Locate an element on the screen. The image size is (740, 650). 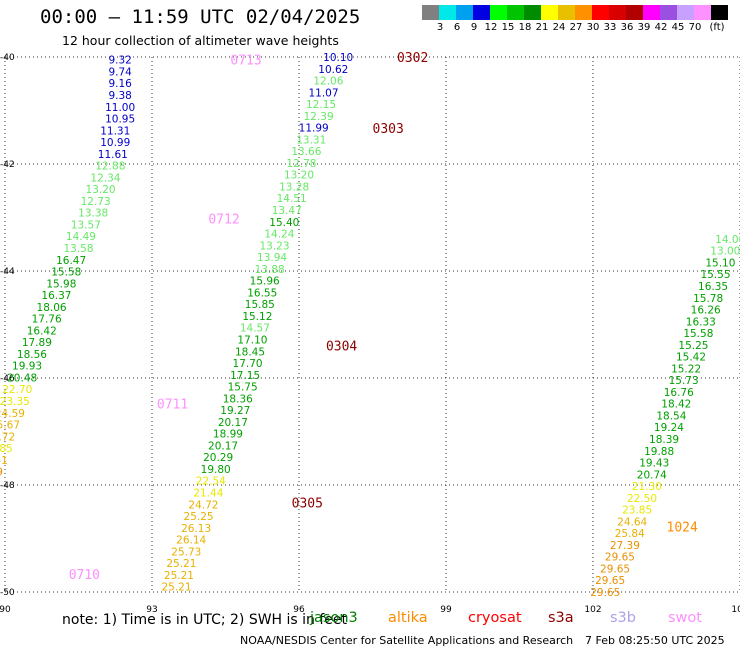
wave-height-value: 10.10 is located at coordinates (338, 58).